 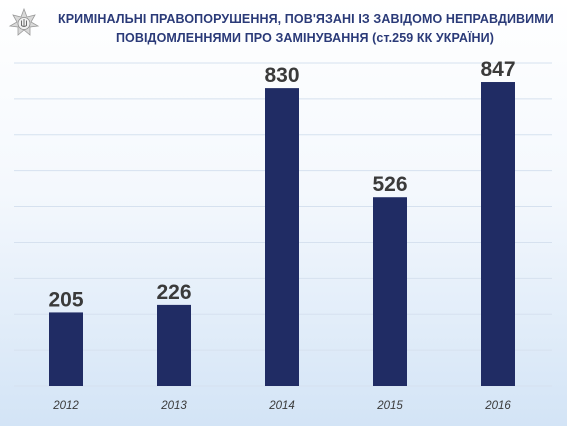 I want to click on value-label-2015: 526, so click(x=389, y=184).